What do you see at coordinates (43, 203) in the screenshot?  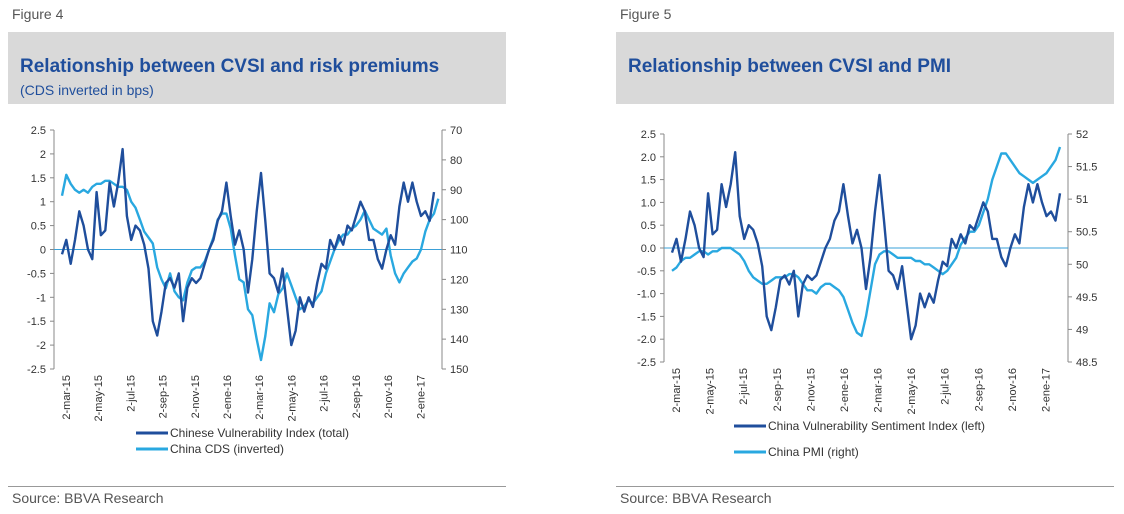 I see `left-tick-label: 1` at bounding box center [43, 203].